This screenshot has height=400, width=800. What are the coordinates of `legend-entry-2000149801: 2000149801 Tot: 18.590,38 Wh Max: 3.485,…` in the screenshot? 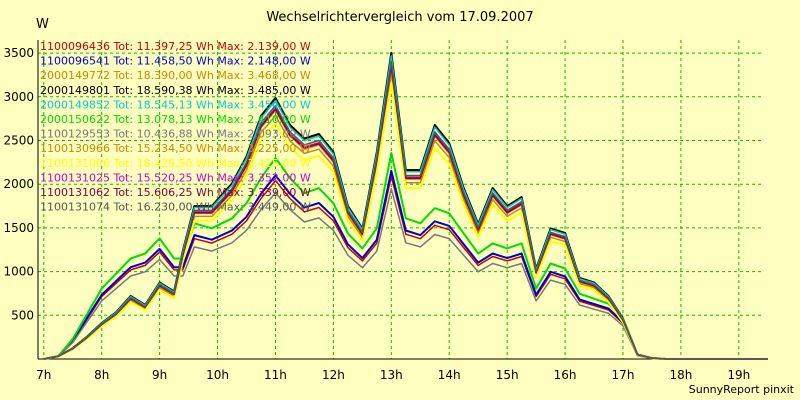 It's located at (175, 90).